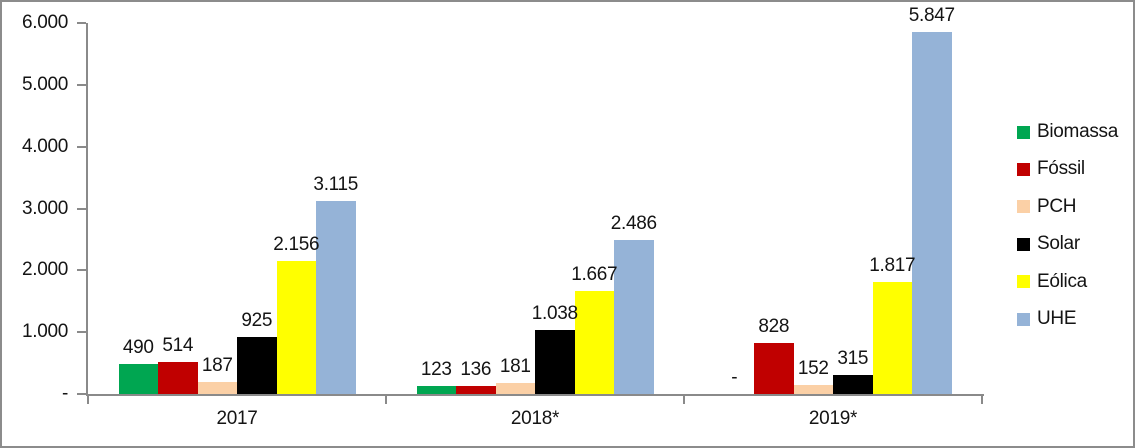  I want to click on legend-label: Biomassa, so click(1078, 131).